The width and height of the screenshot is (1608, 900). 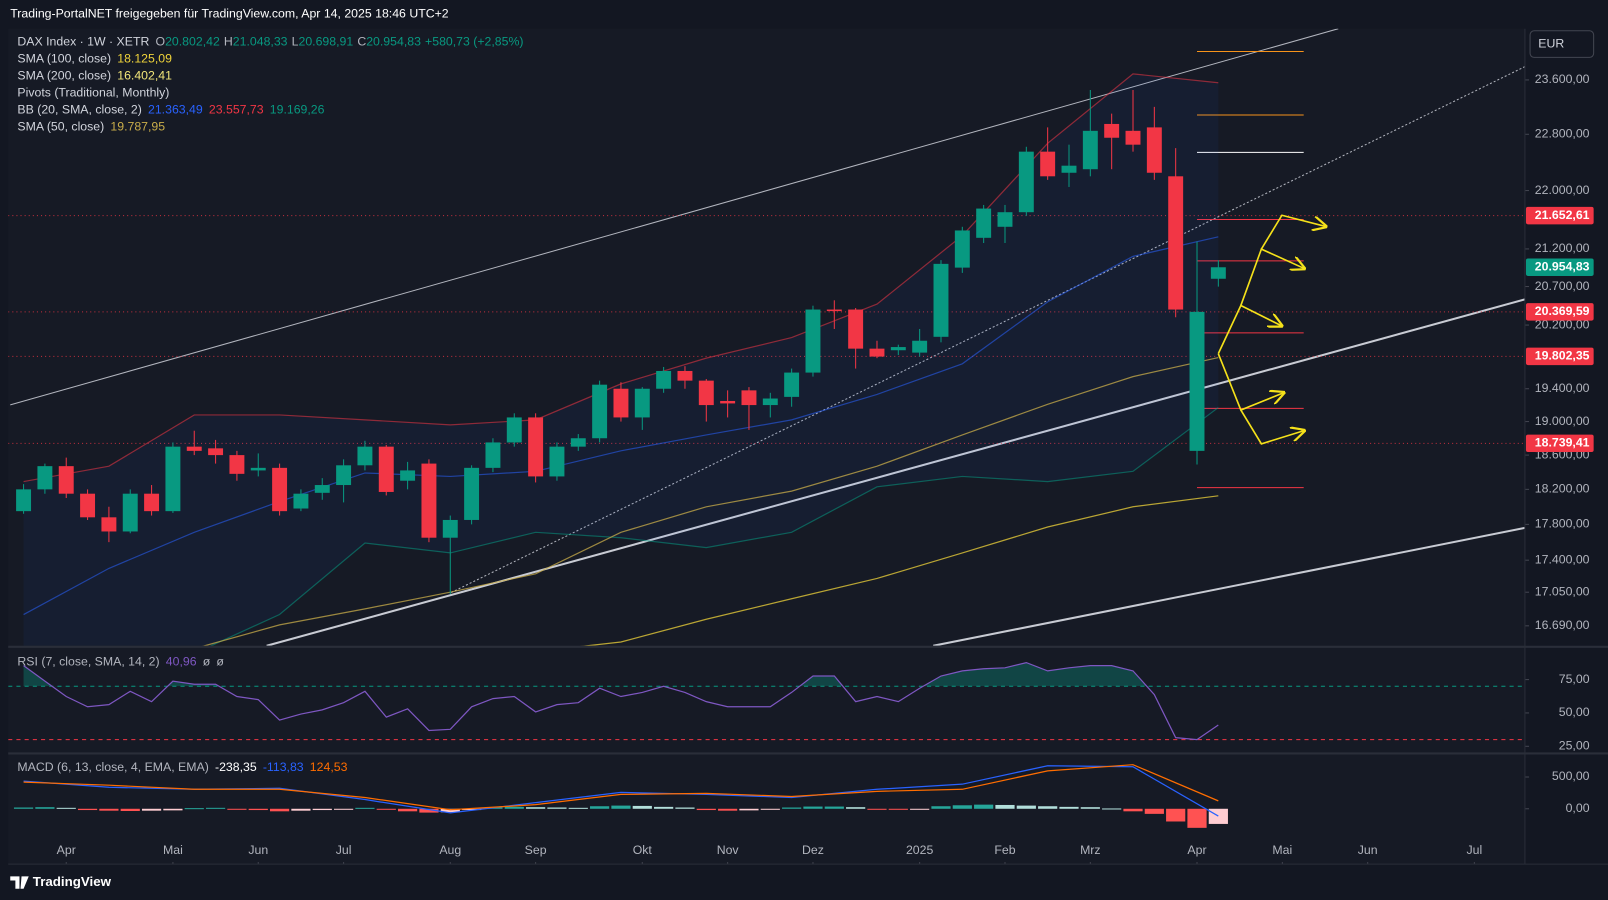 What do you see at coordinates (900, 570) in the screenshot?
I see `indicator-line` at bounding box center [900, 570].